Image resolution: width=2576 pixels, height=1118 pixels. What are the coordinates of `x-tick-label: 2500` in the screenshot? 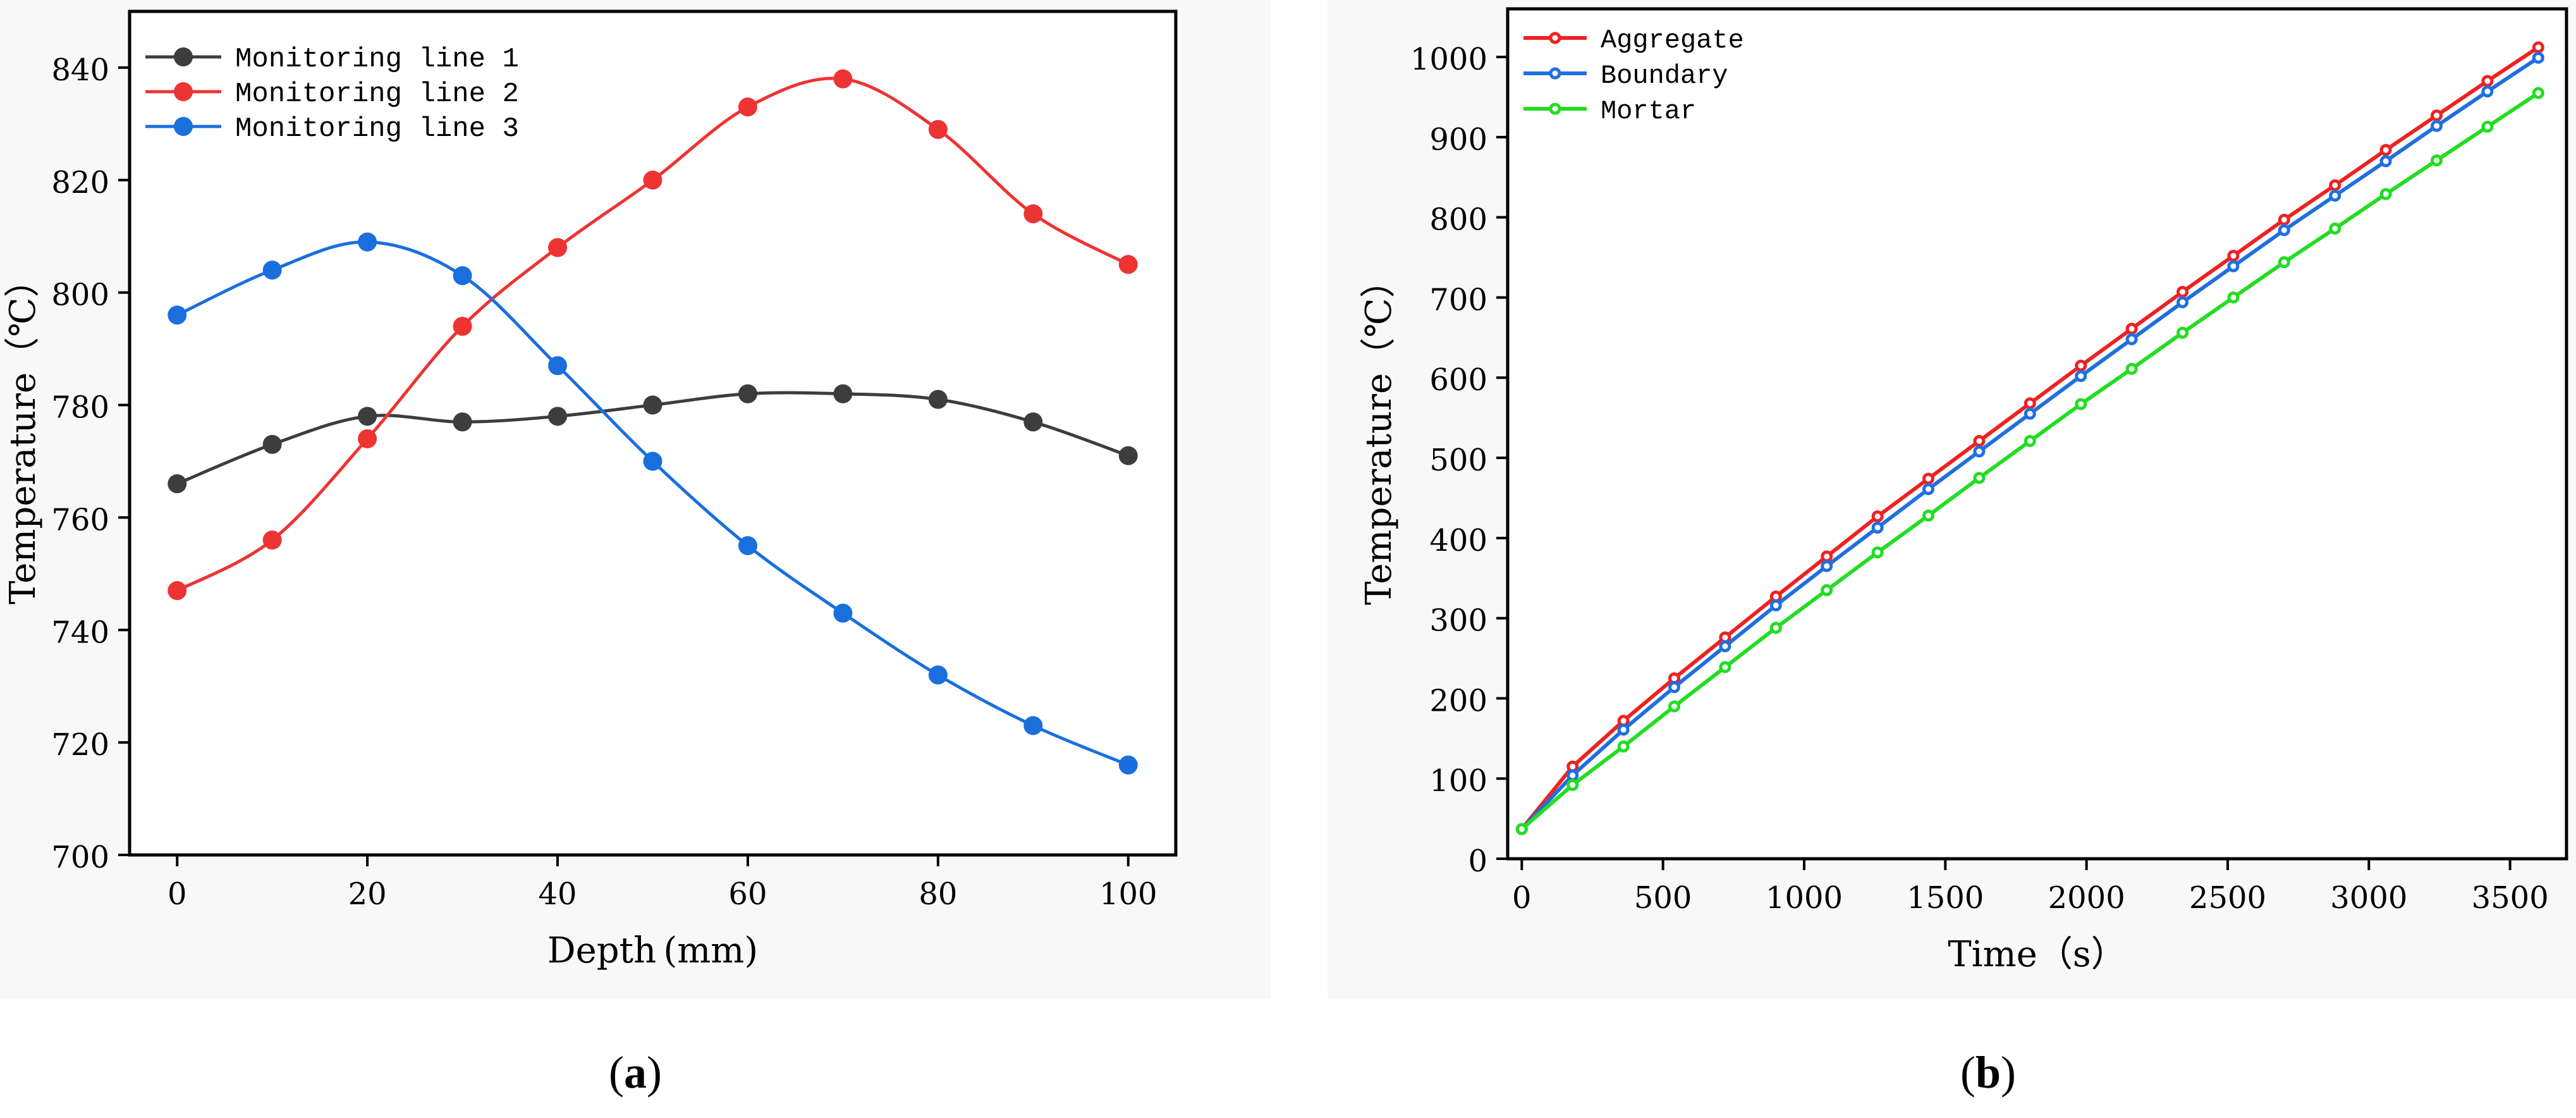 It's located at (2227, 898).